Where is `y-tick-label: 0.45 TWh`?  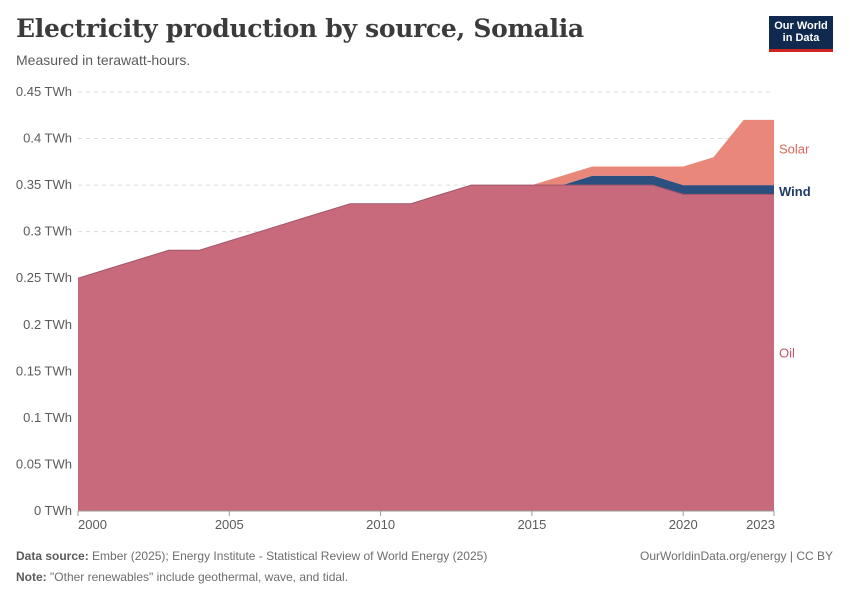 y-tick-label: 0.45 TWh is located at coordinates (44, 91).